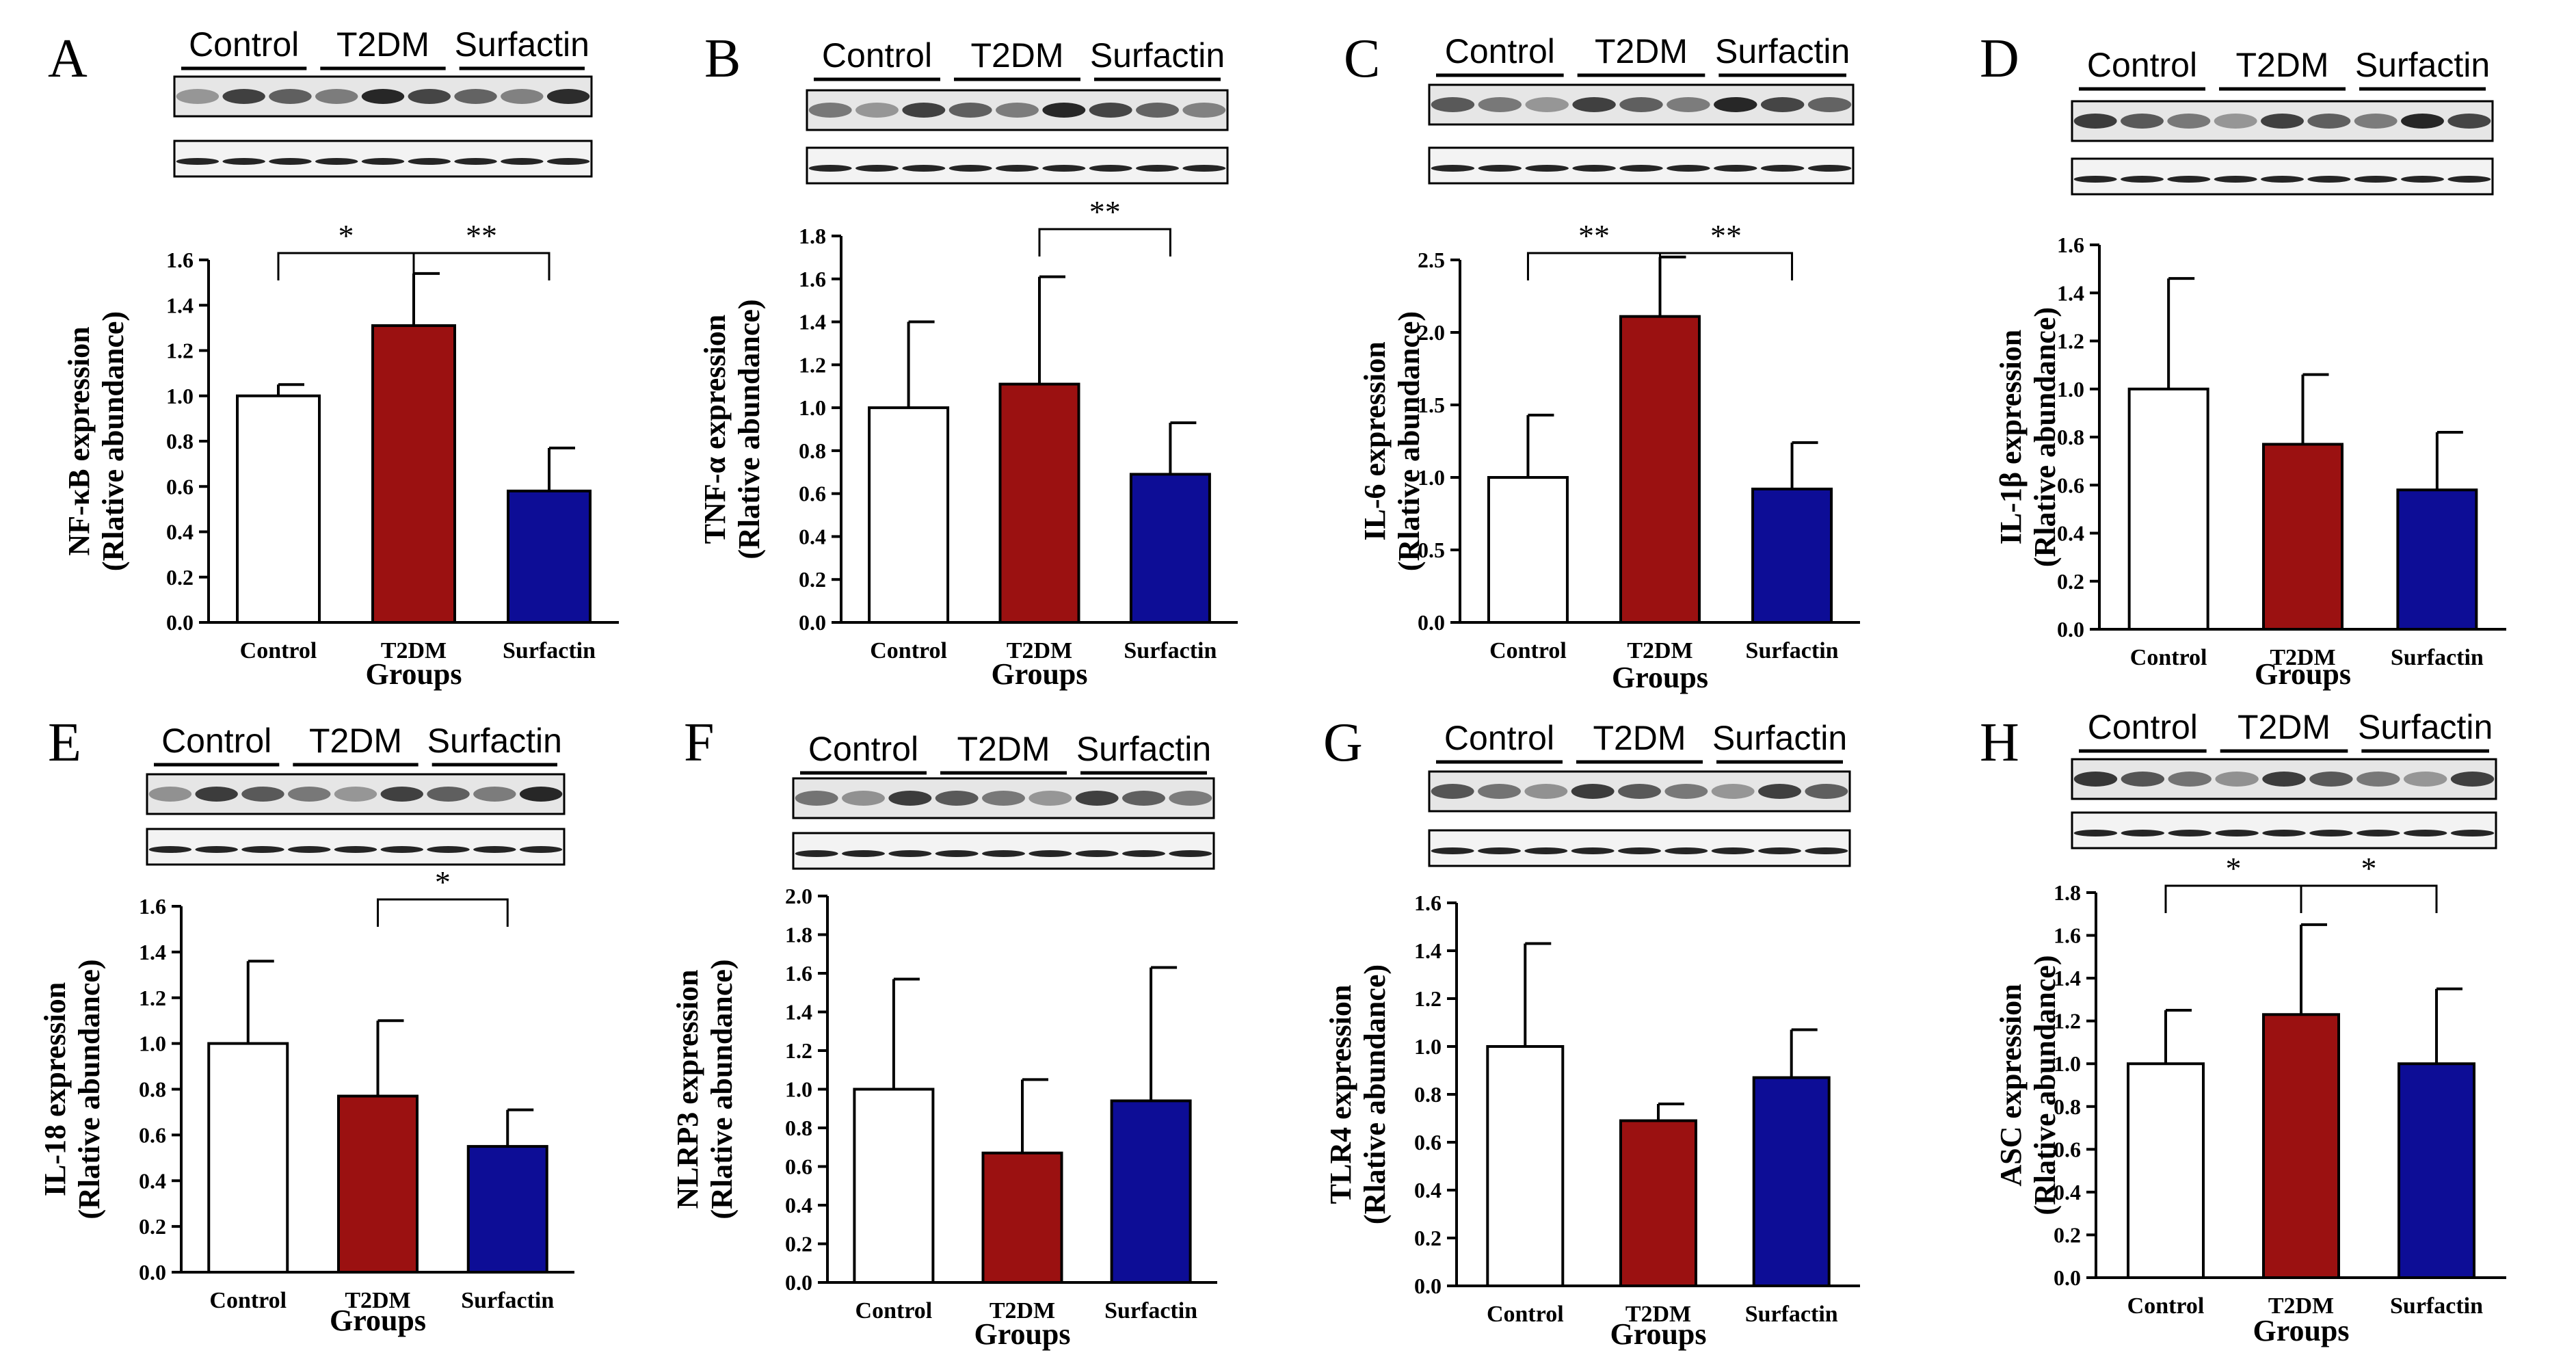  I want to click on y-tick-label: 0.0, so click(1428, 1286).